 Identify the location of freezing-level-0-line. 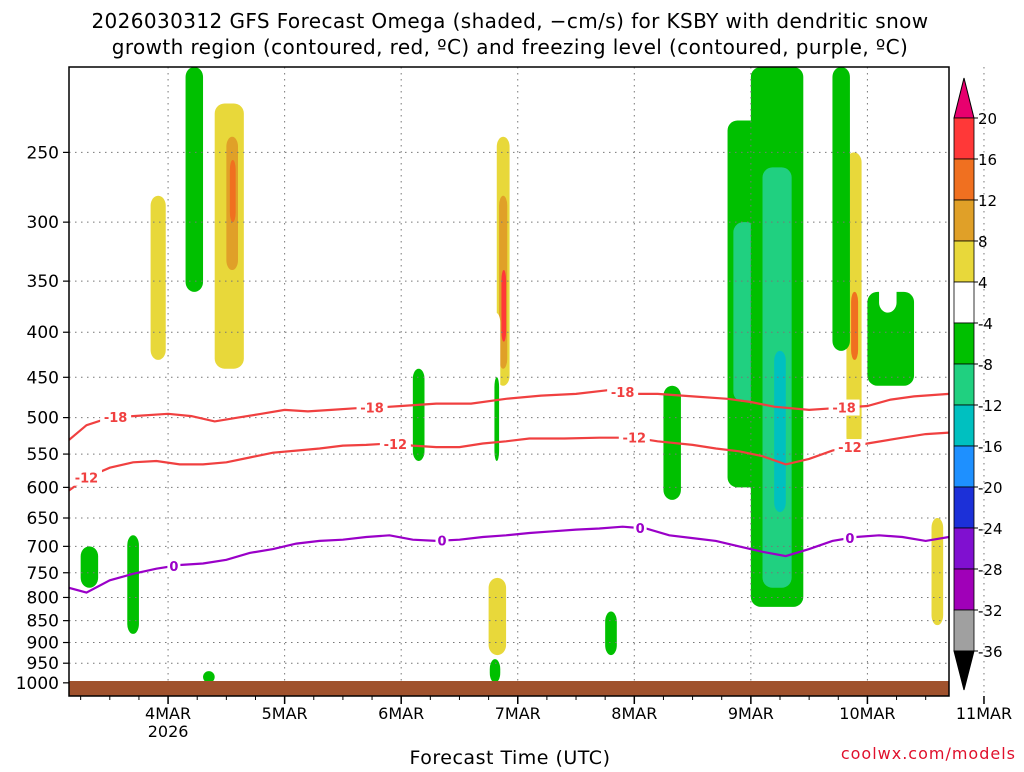
(509, 559).